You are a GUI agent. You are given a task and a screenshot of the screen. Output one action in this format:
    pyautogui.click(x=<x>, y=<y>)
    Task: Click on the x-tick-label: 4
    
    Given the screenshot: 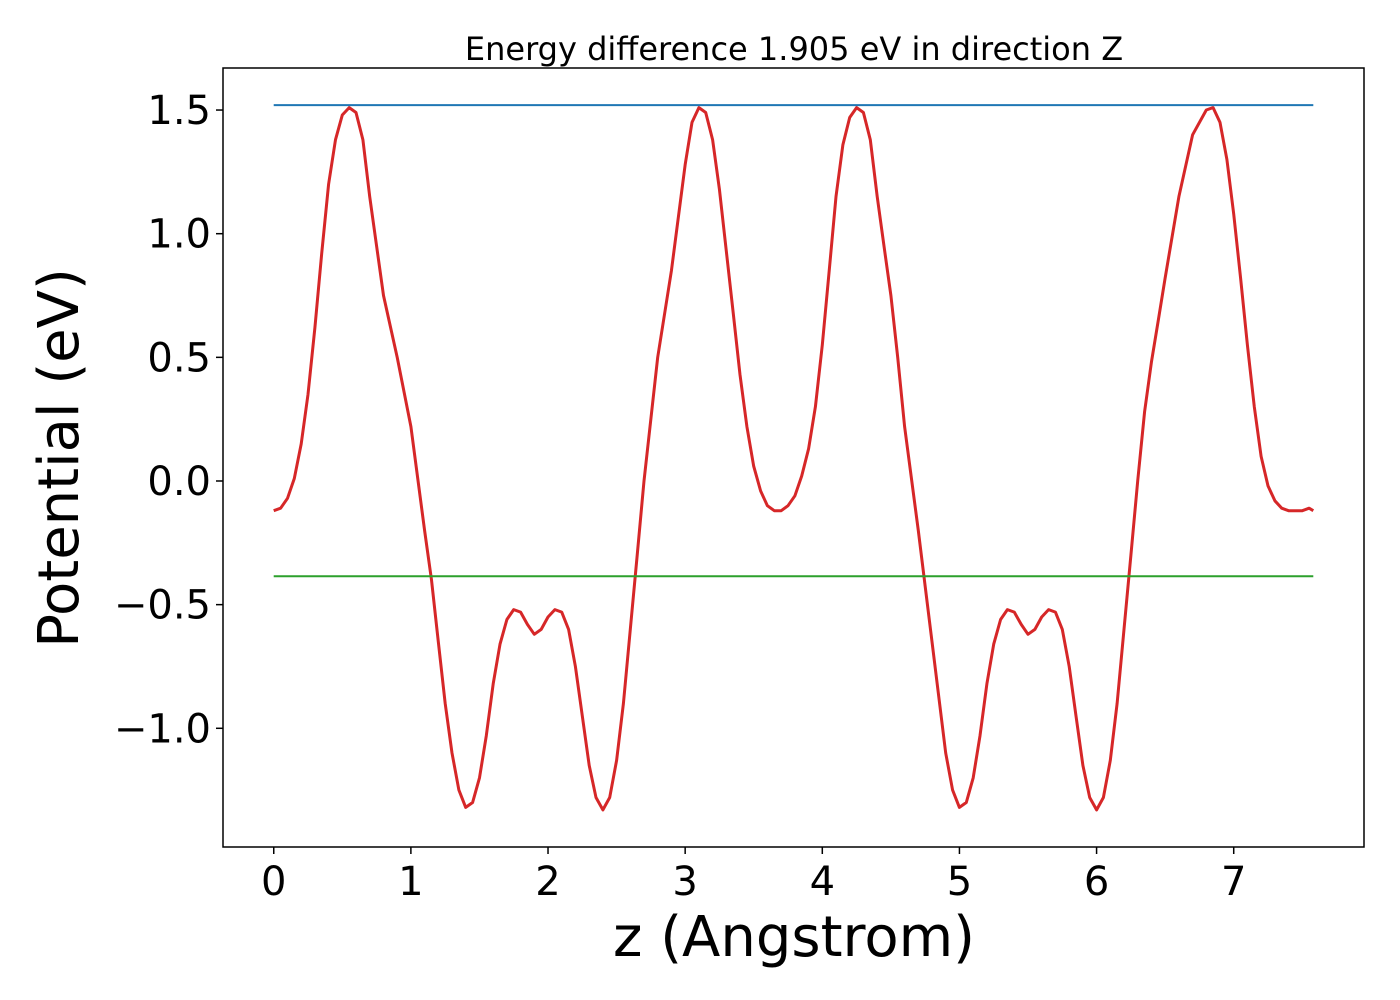 What is the action you would take?
    pyautogui.click(x=822, y=882)
    